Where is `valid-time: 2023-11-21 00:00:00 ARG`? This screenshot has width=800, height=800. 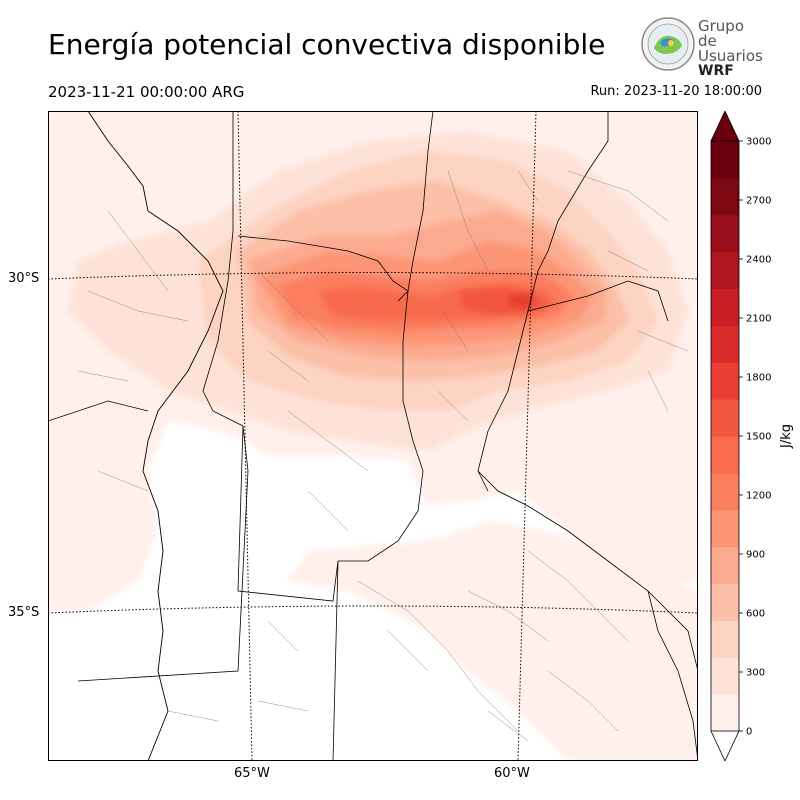 valid-time: 2023-11-21 00:00:00 ARG is located at coordinates (146, 92).